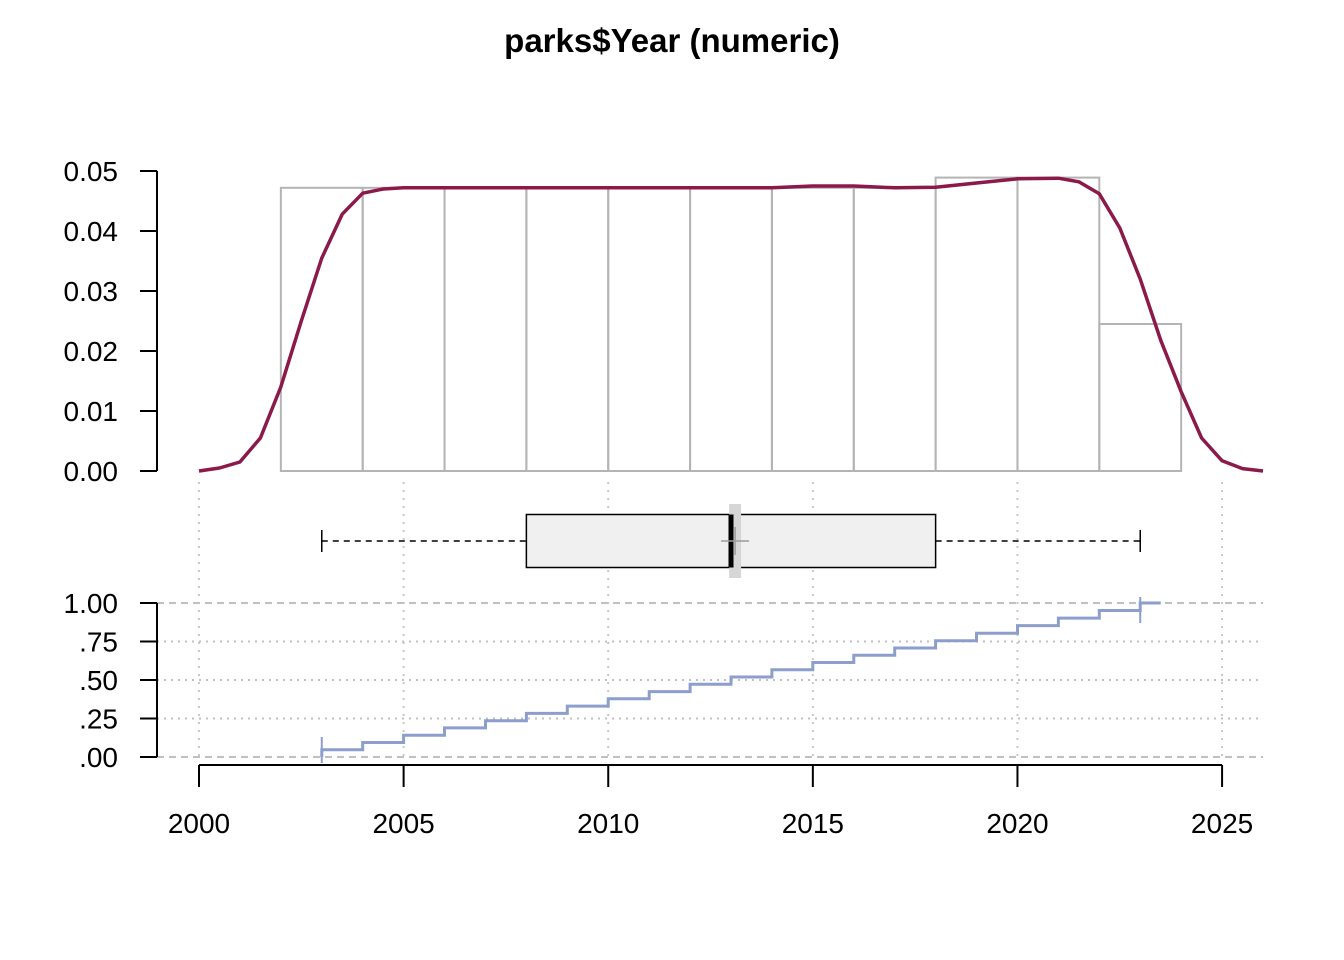  I want to click on ecdf-y-tick-label: .75, so click(98, 642).